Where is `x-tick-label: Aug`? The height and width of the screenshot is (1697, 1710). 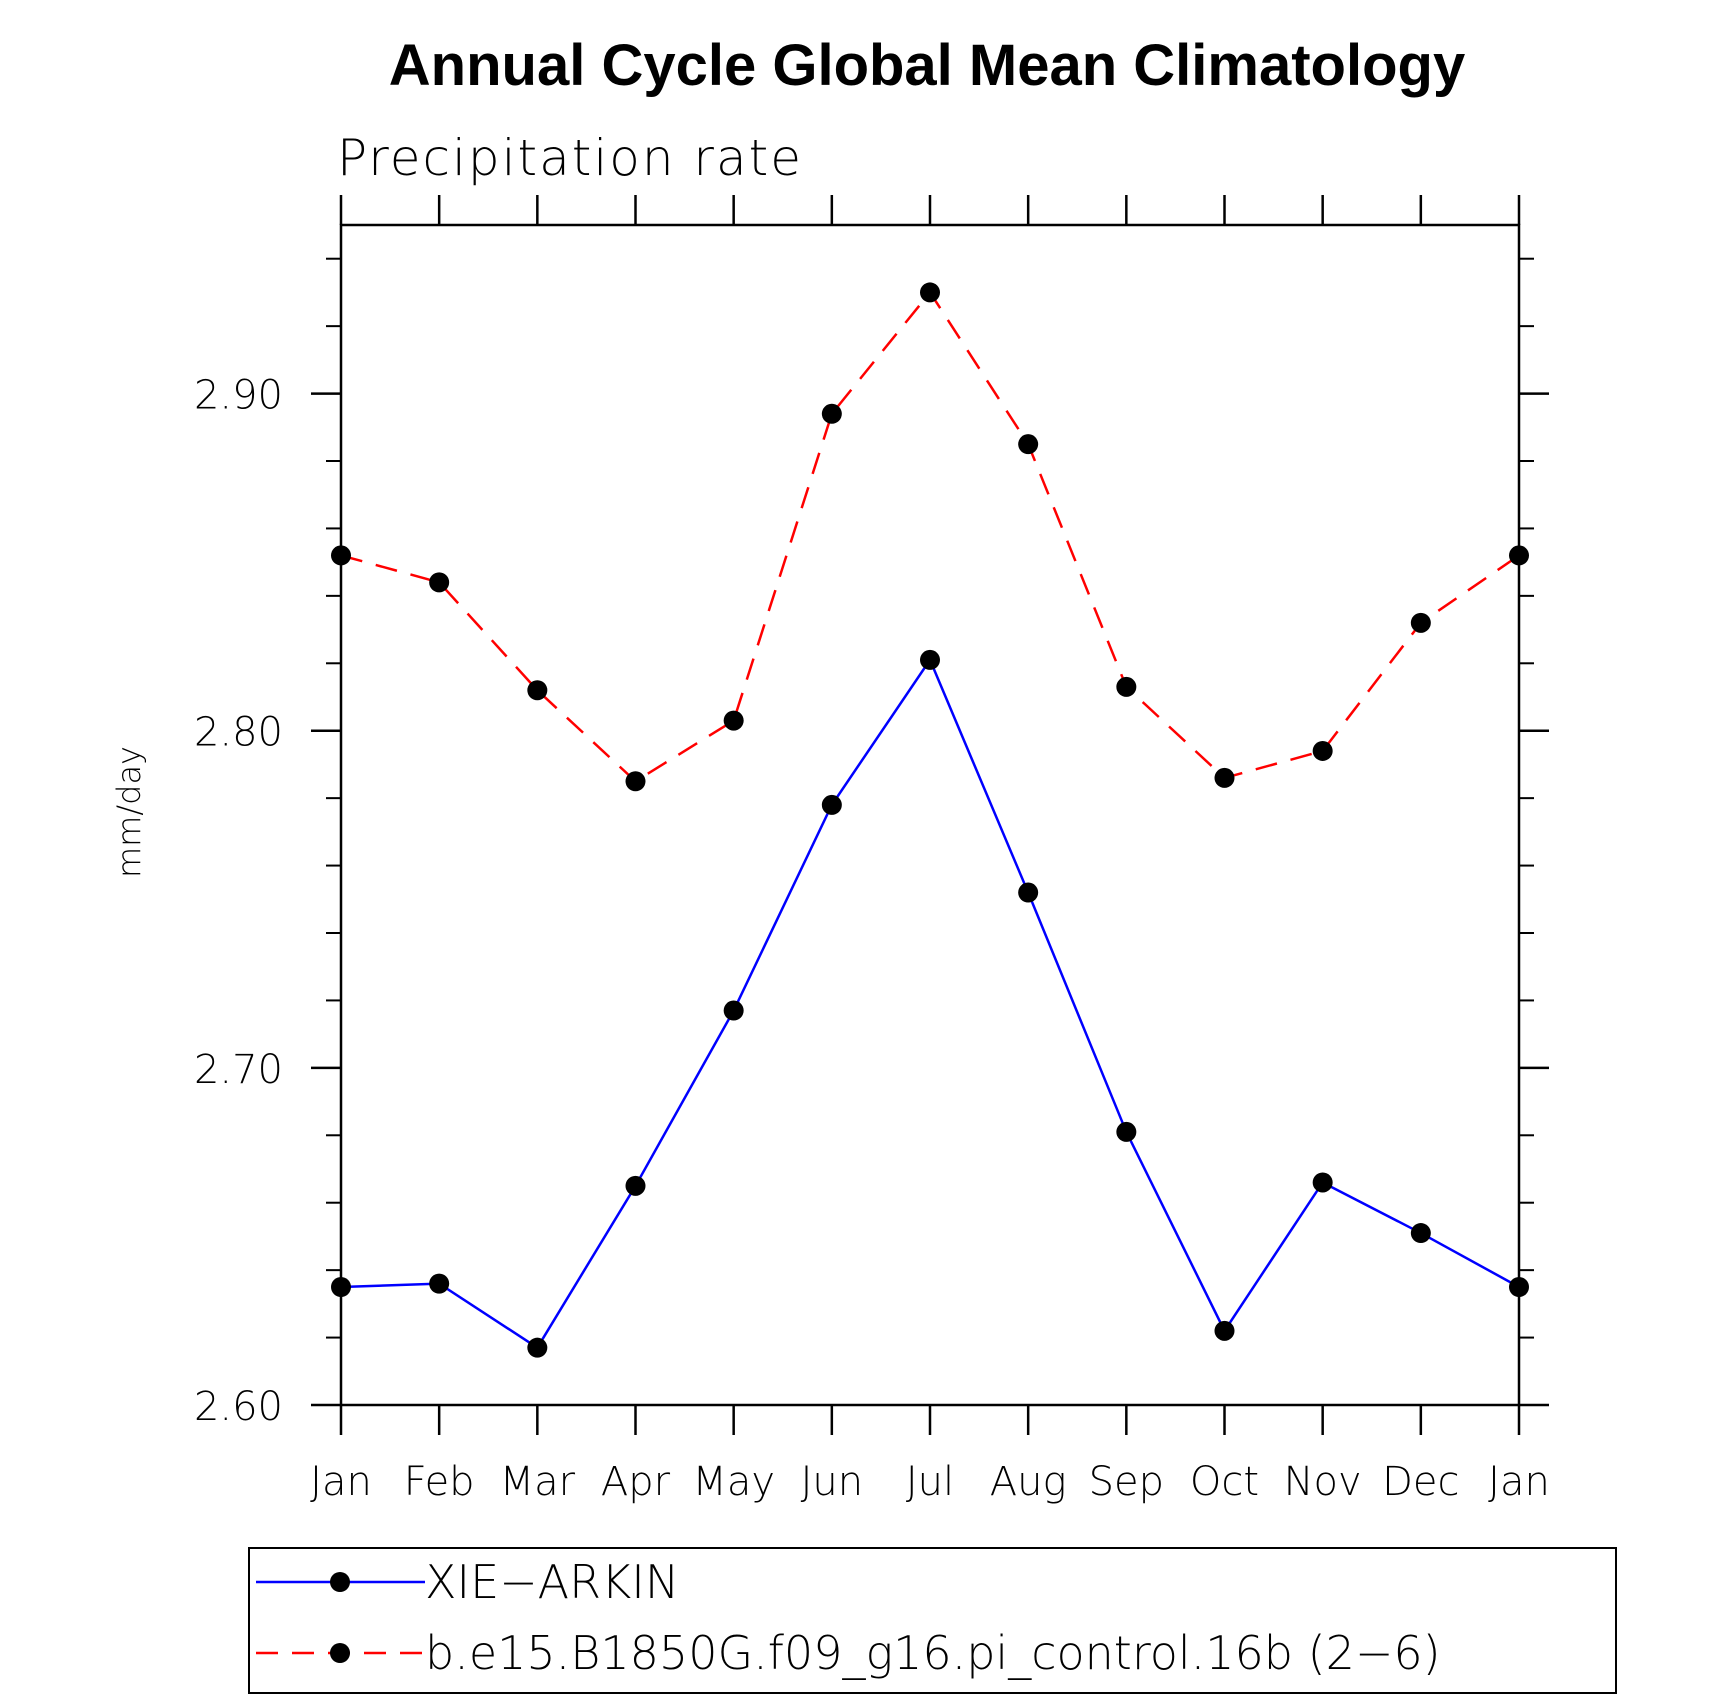 x-tick-label: Aug is located at coordinates (1028, 1482).